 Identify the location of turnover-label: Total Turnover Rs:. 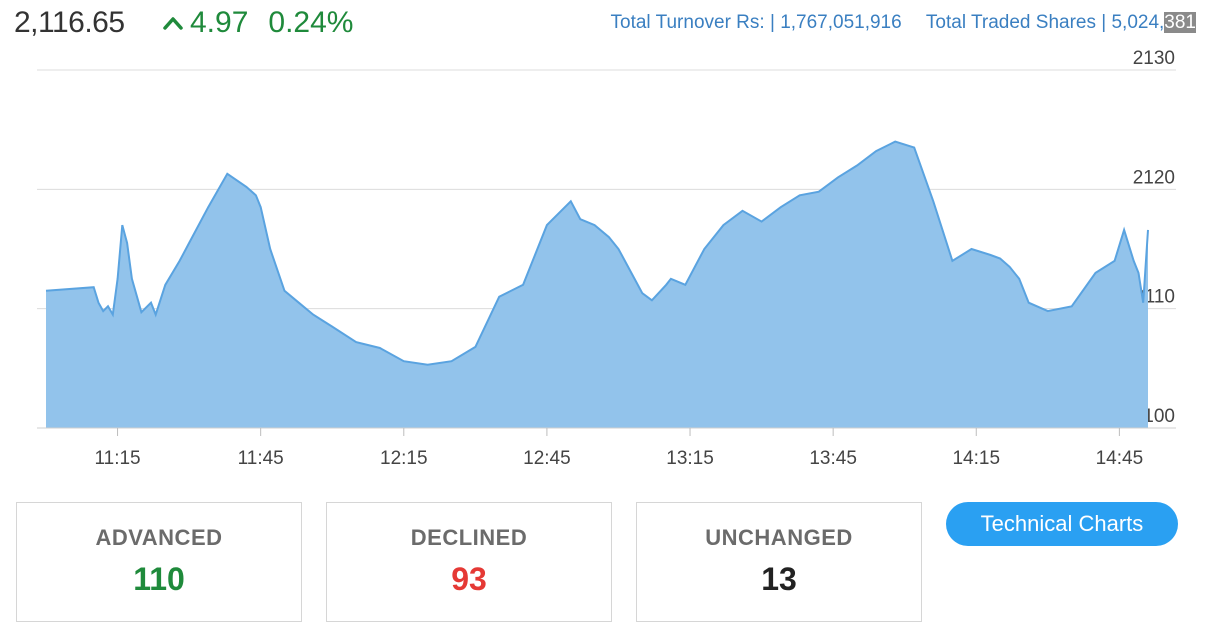
(687, 22).